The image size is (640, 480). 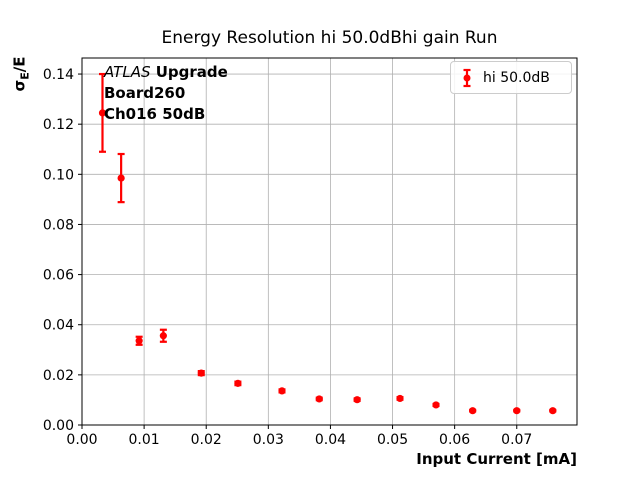 What do you see at coordinates (58, 426) in the screenshot?
I see `y-tick-label: 0.00` at bounding box center [58, 426].